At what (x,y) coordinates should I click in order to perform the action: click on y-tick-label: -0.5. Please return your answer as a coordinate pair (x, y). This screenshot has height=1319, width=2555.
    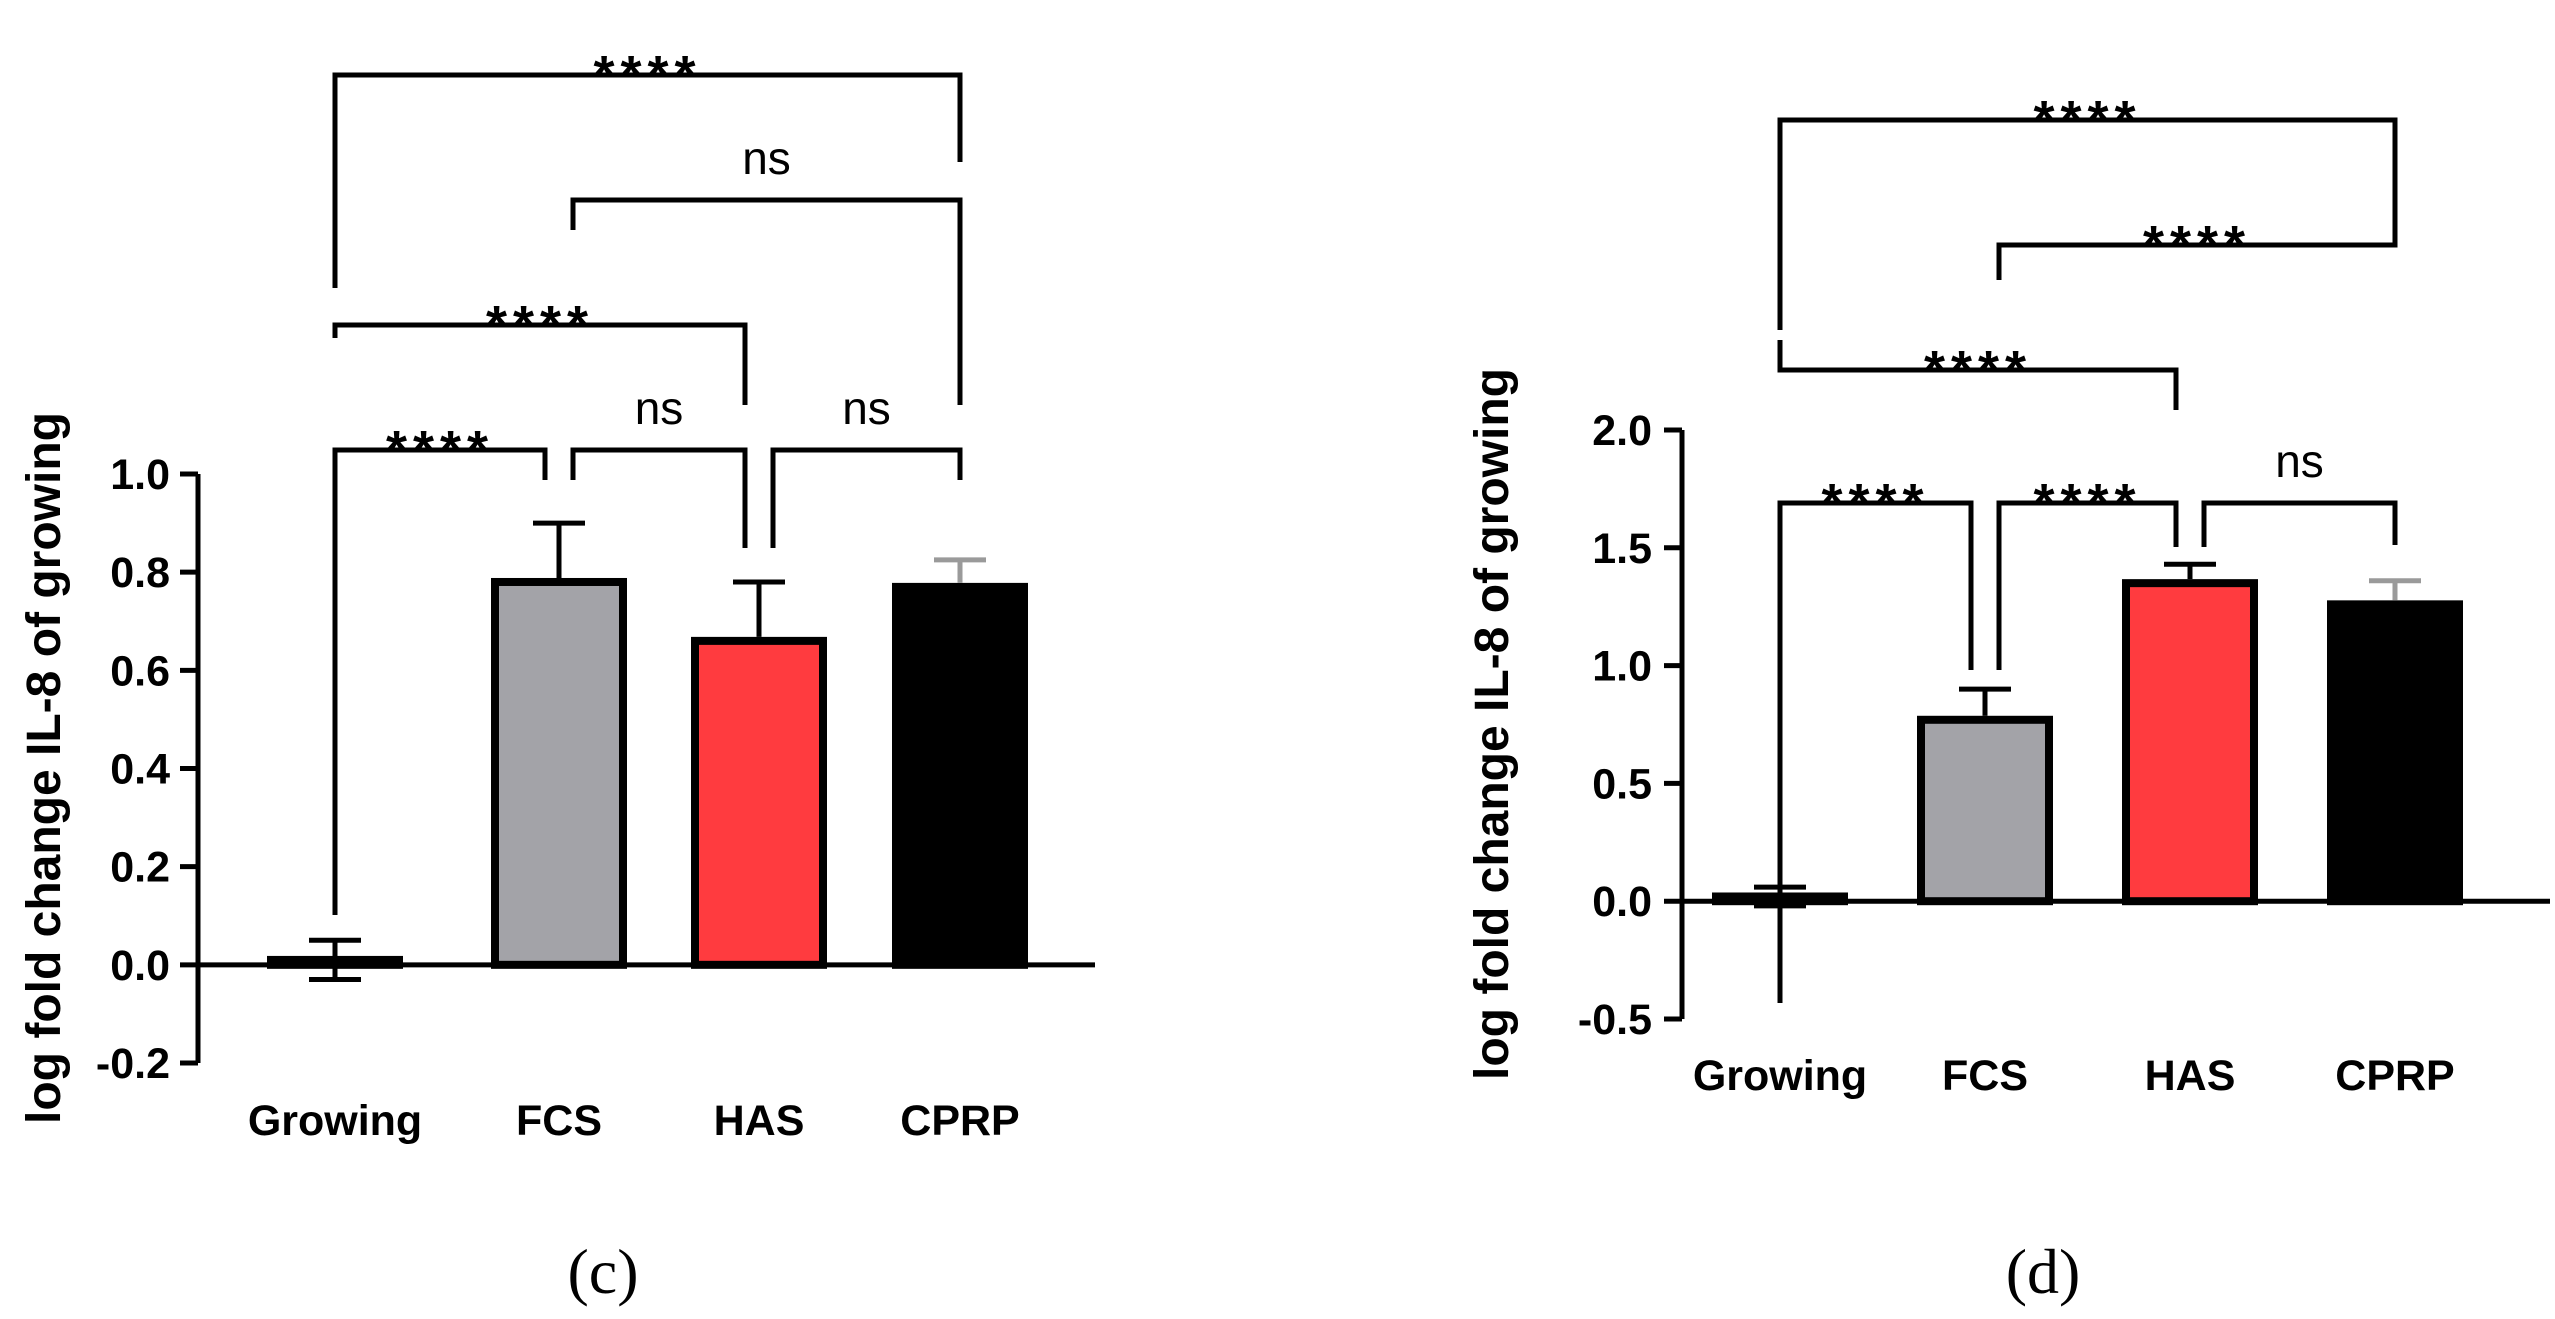
    Looking at the image, I should click on (1615, 1020).